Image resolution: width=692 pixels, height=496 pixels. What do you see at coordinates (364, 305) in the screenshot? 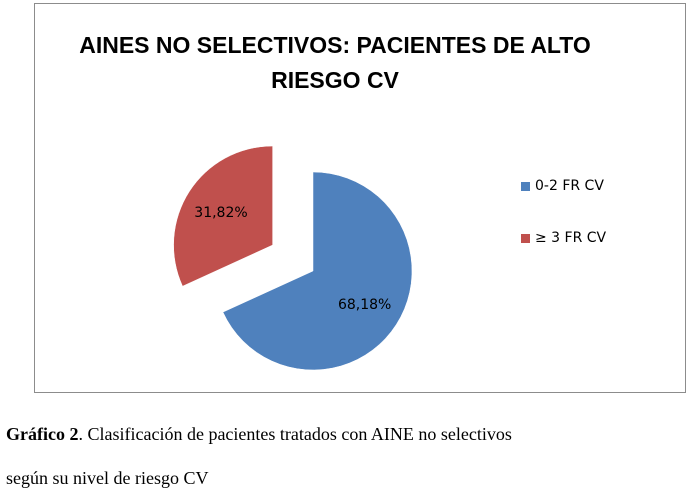
I see `pie-label-0-2-fr-cv: 68,18%` at bounding box center [364, 305].